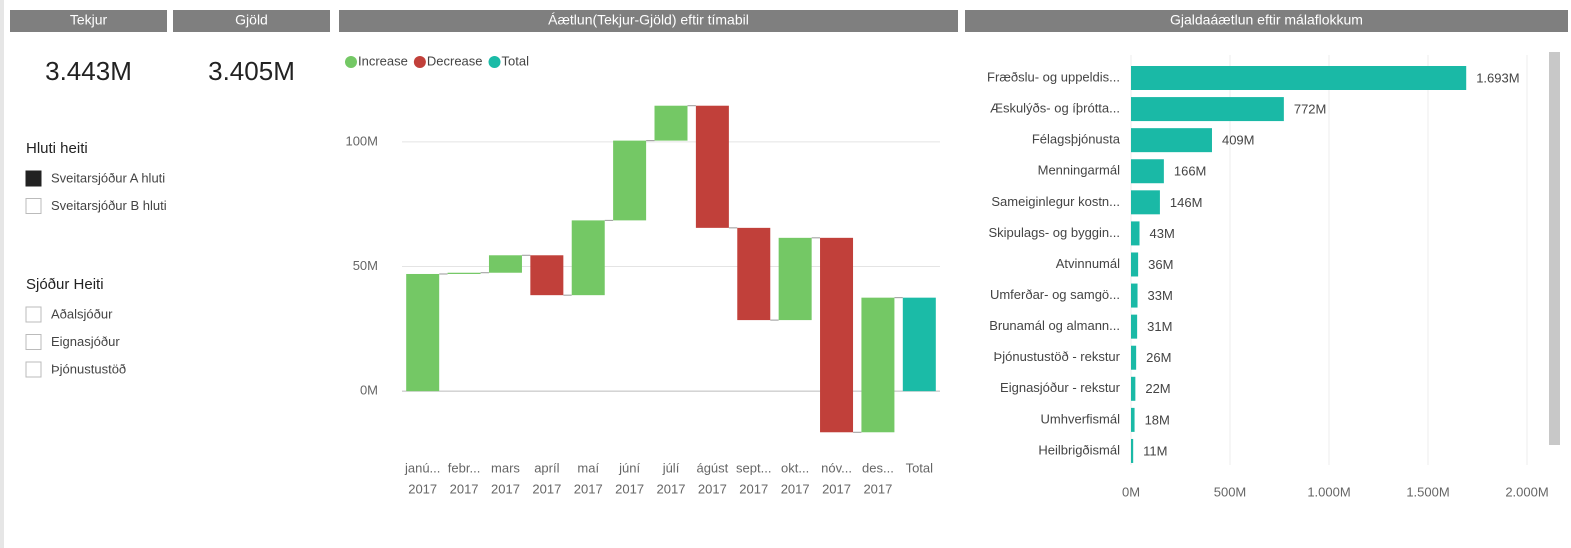 The image size is (1571, 548). I want to click on x-tick-label: maí, so click(588, 467).